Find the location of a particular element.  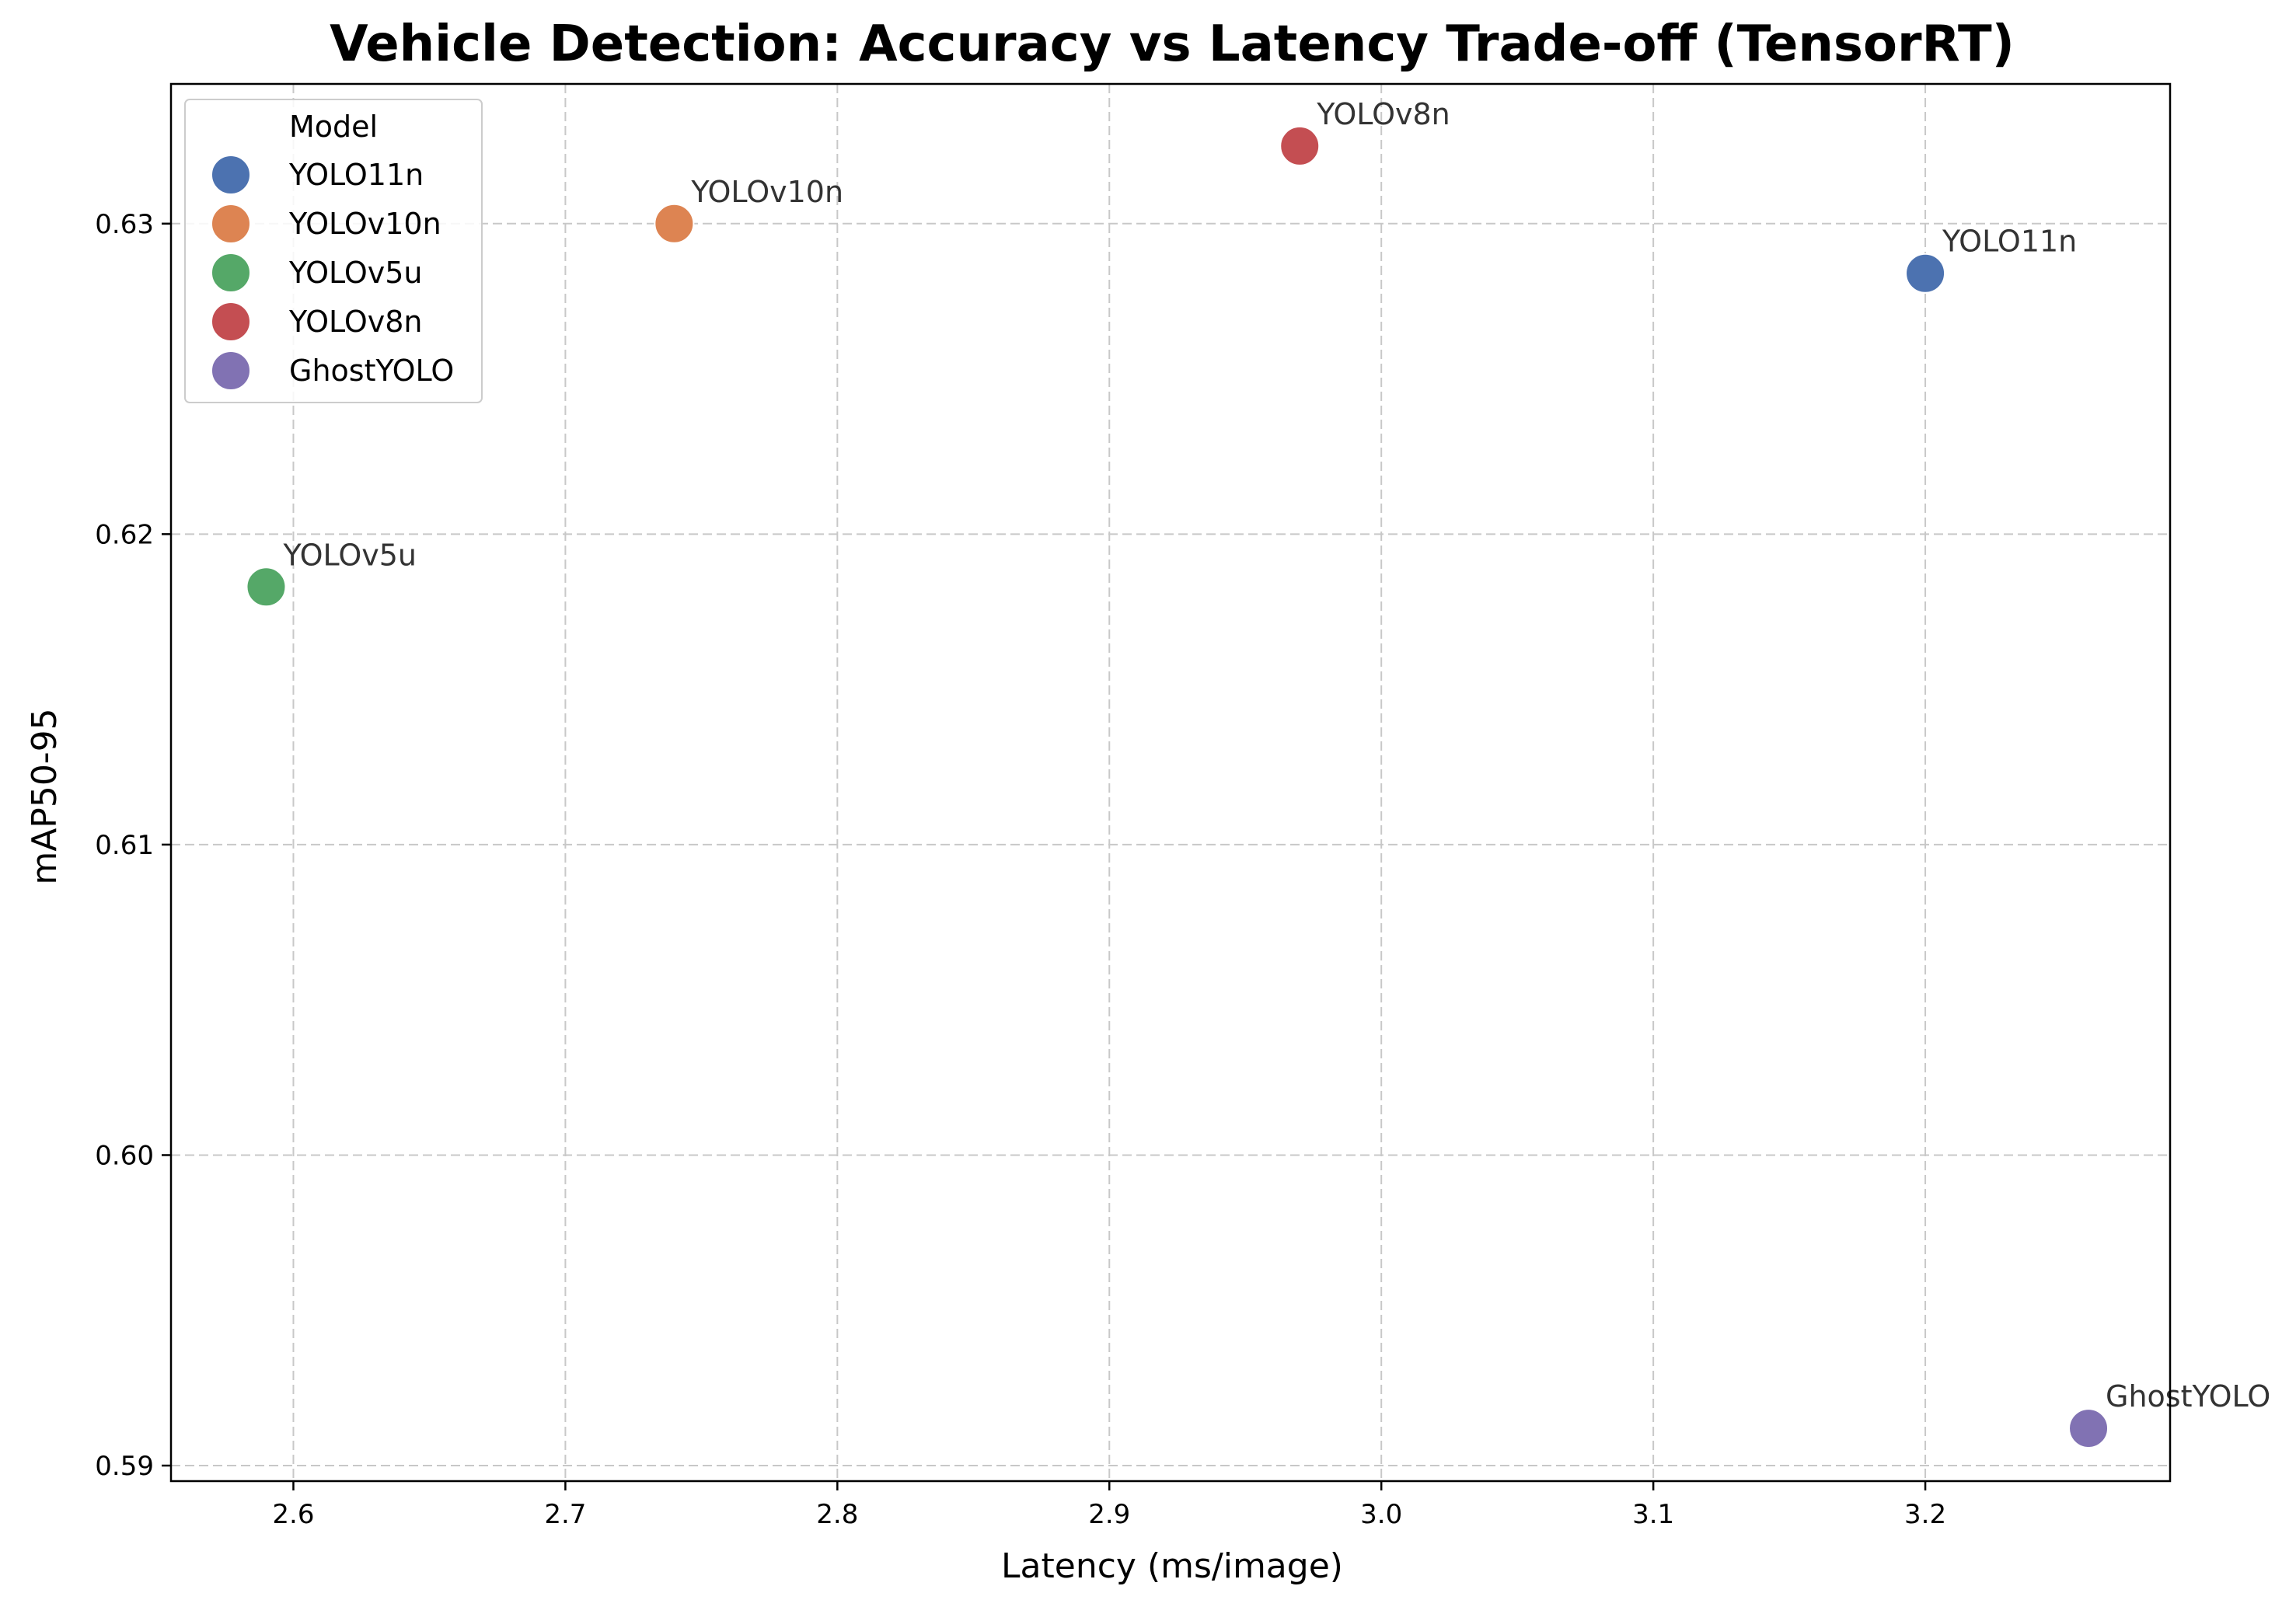

legend-marker-yolov5u is located at coordinates (231, 273).